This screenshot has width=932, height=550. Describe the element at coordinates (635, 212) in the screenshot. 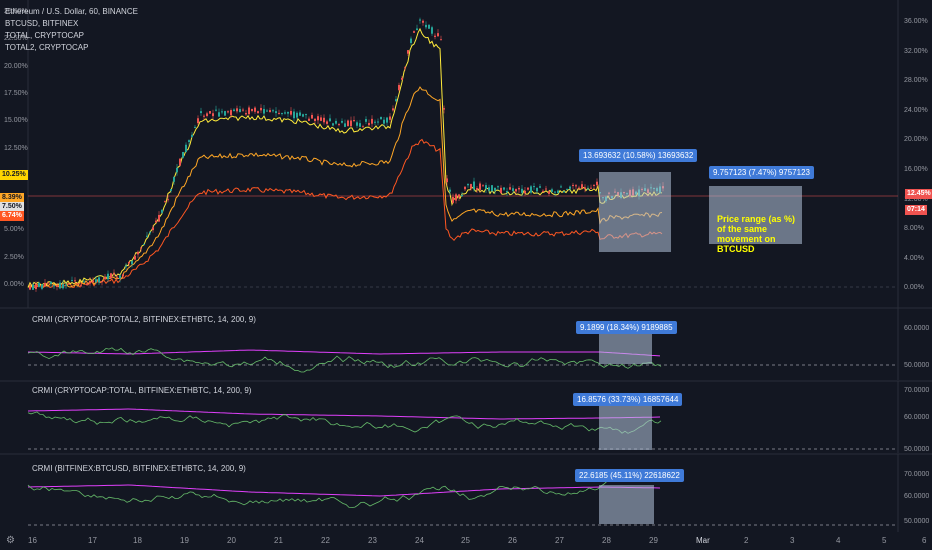

I see `eth-measure-box` at that location.